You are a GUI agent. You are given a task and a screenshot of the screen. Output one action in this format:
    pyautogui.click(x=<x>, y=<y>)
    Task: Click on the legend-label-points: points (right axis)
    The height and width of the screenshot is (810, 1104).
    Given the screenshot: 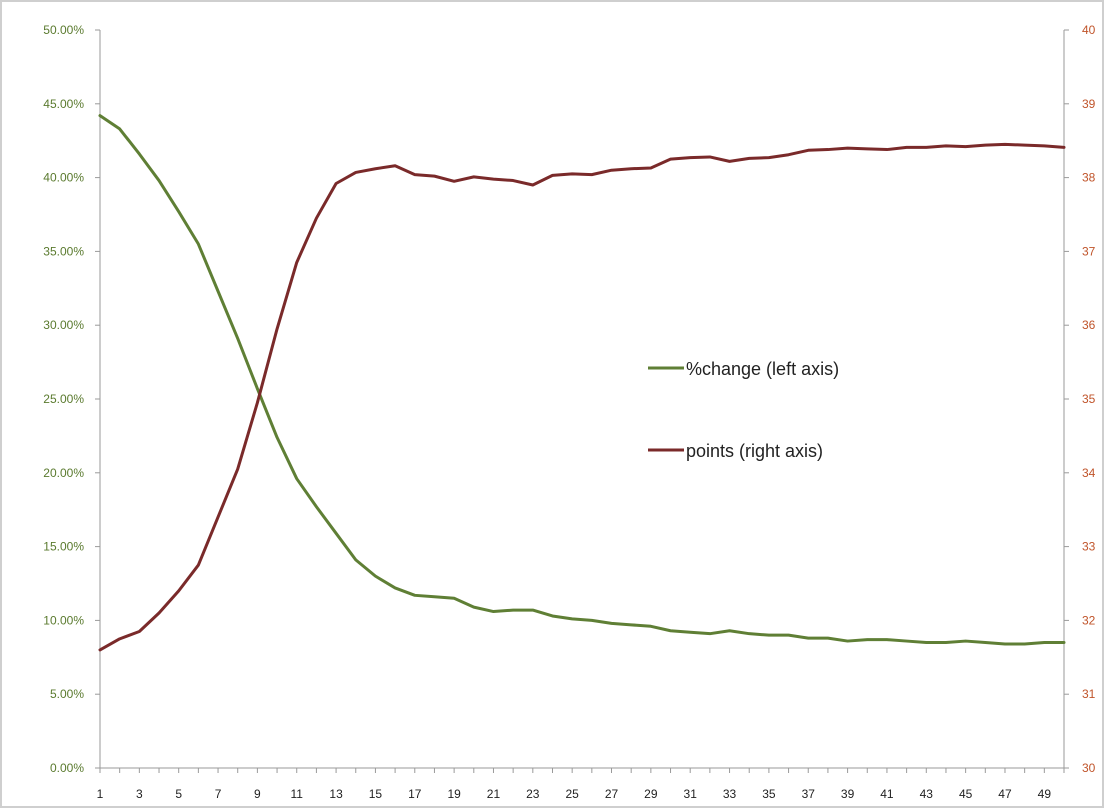 What is the action you would take?
    pyautogui.click(x=754, y=451)
    